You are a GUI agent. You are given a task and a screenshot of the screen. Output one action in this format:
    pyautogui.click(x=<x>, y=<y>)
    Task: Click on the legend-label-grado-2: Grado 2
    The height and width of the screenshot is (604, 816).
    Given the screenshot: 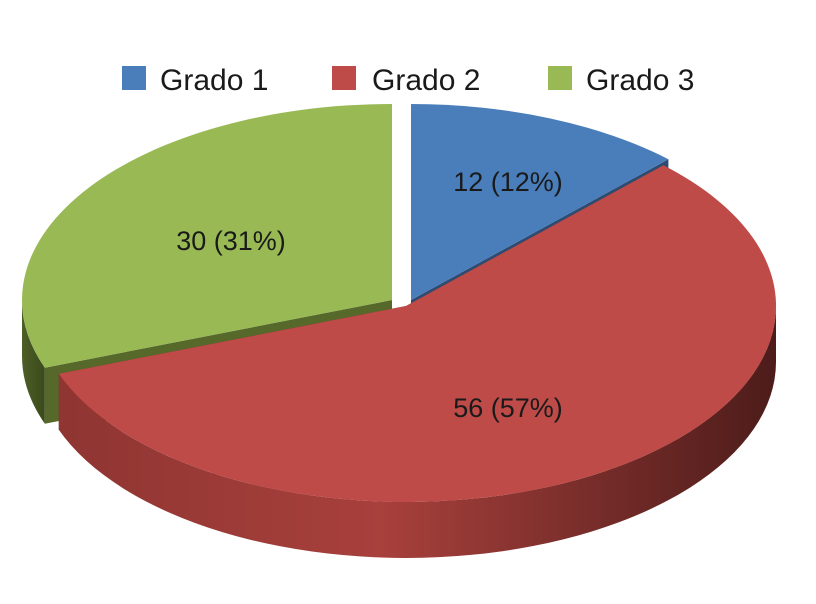 What is the action you would take?
    pyautogui.click(x=426, y=80)
    